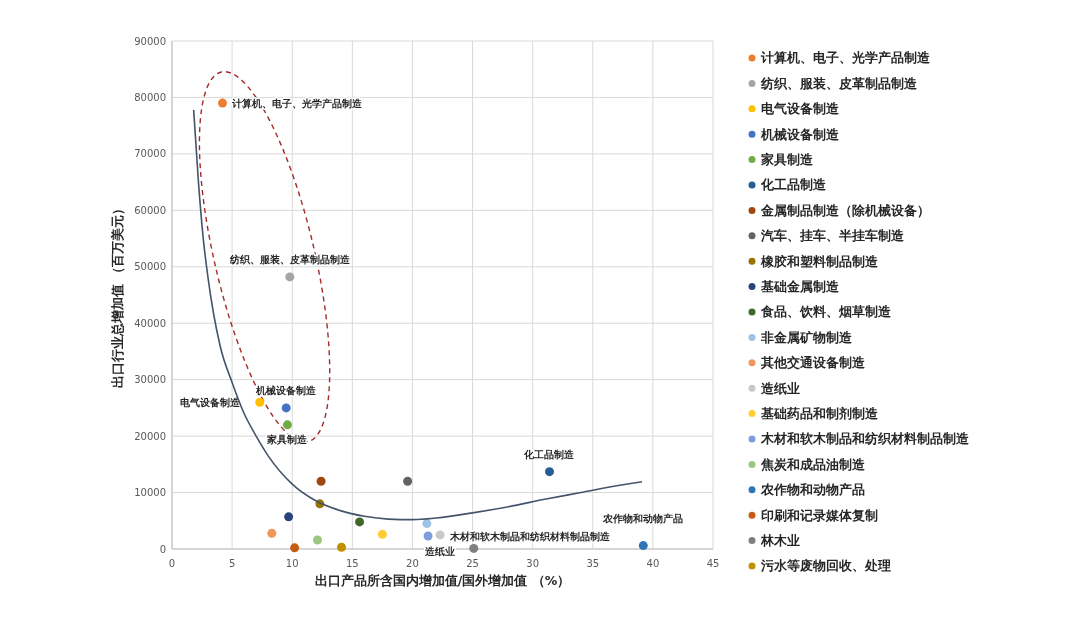 The width and height of the screenshot is (1080, 635). I want to click on y-tick-label: 30000, so click(150, 380).